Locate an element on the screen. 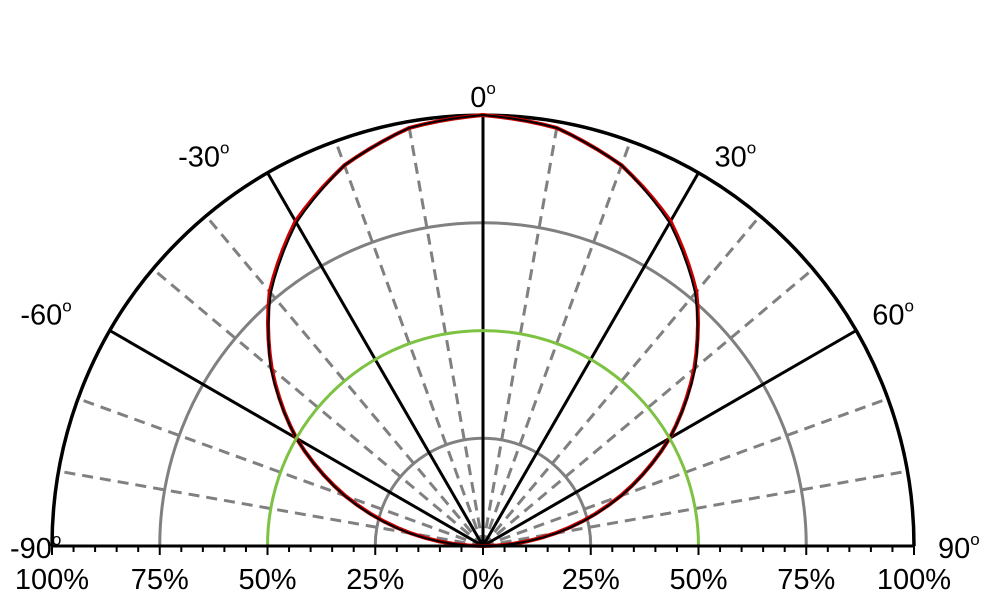 This screenshot has width=992, height=595. radial-axis: 100% 75% 50% 25% 0% 25% 50% 75% 100% is located at coordinates (483, 569).